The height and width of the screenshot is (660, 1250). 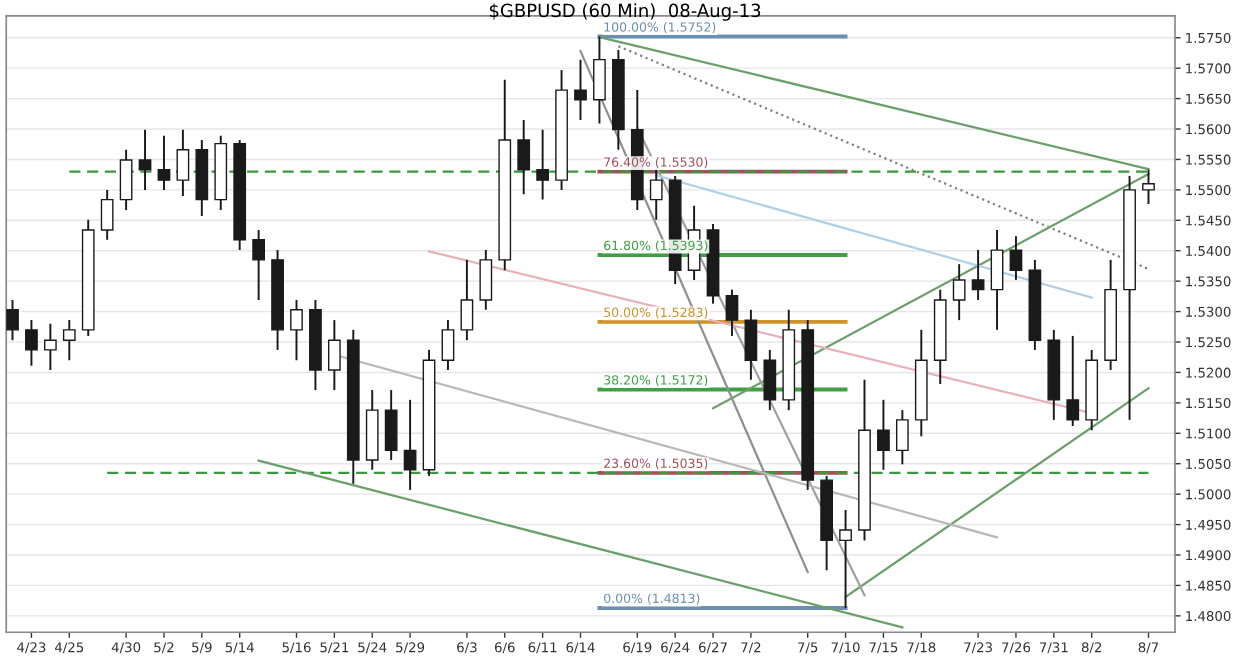 What do you see at coordinates (625, 12) in the screenshot?
I see `chart-title: $GBPUSD (60 Min) 08-Aug-13` at bounding box center [625, 12].